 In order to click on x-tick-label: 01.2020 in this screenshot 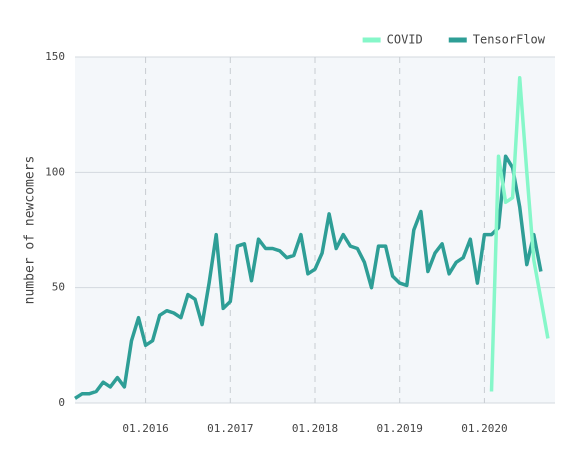, I will do `click(484, 428)`.